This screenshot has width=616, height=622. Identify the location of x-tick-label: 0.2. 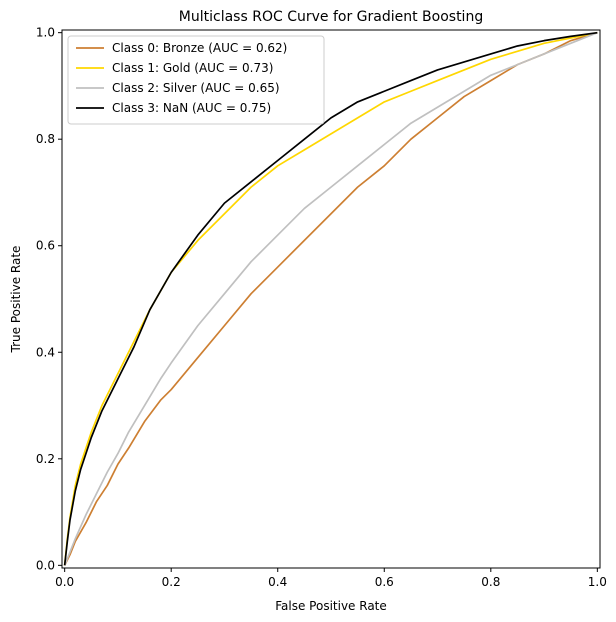
(171, 582).